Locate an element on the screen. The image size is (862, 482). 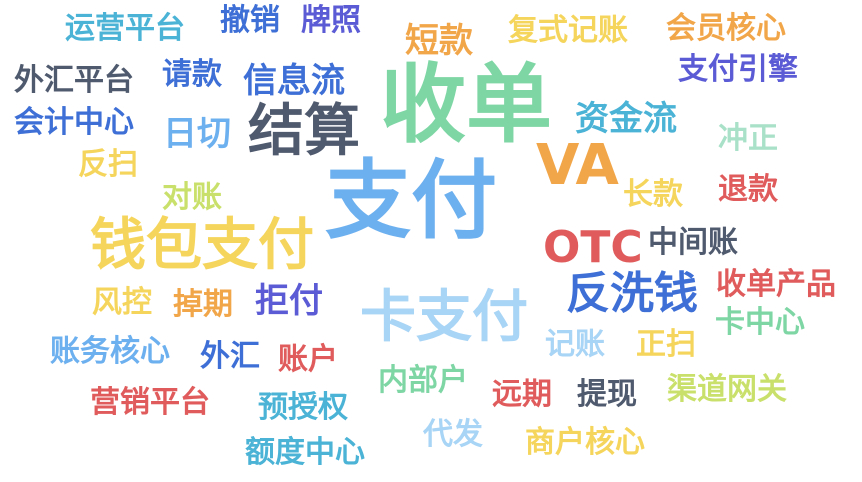
word-riqie: 日切 is located at coordinates (197, 134).